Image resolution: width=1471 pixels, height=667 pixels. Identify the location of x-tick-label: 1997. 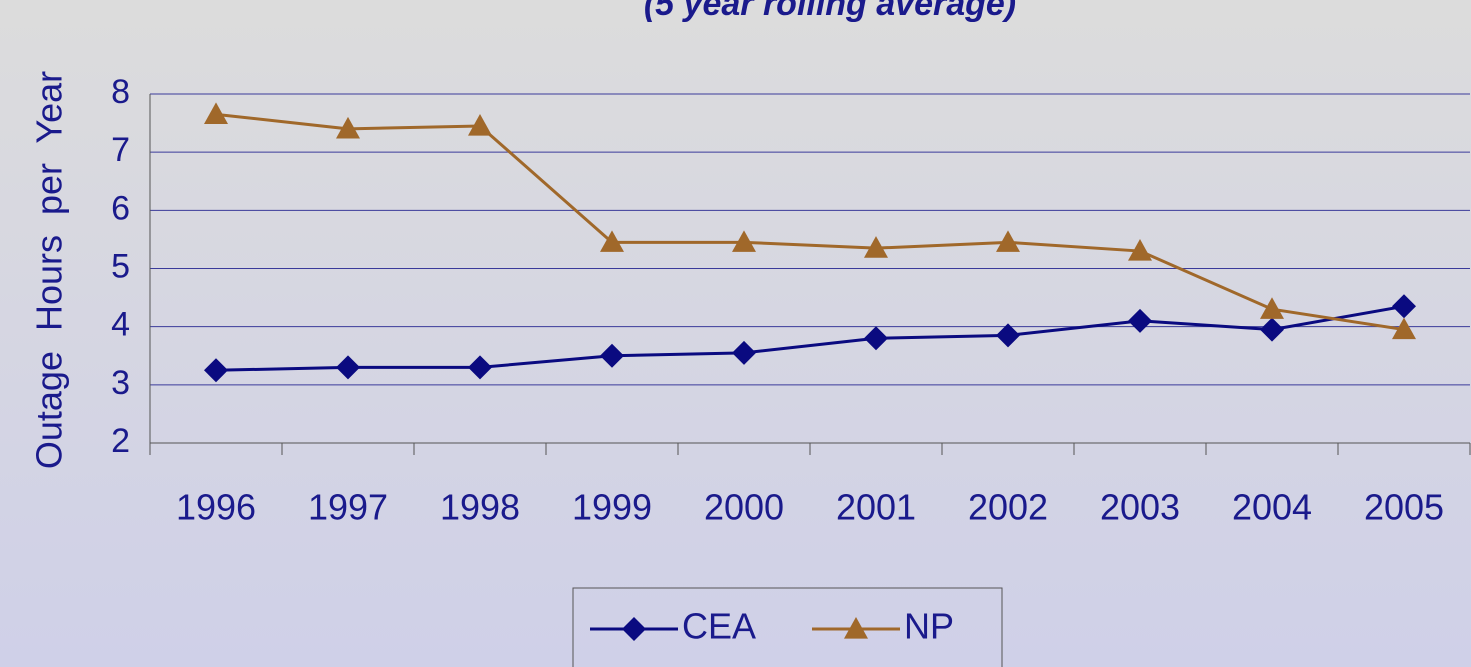
(348, 507).